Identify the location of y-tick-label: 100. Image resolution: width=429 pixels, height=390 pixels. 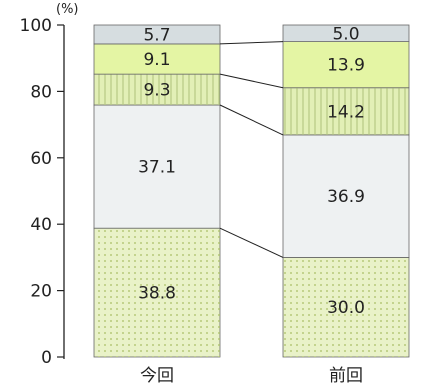
(36, 26).